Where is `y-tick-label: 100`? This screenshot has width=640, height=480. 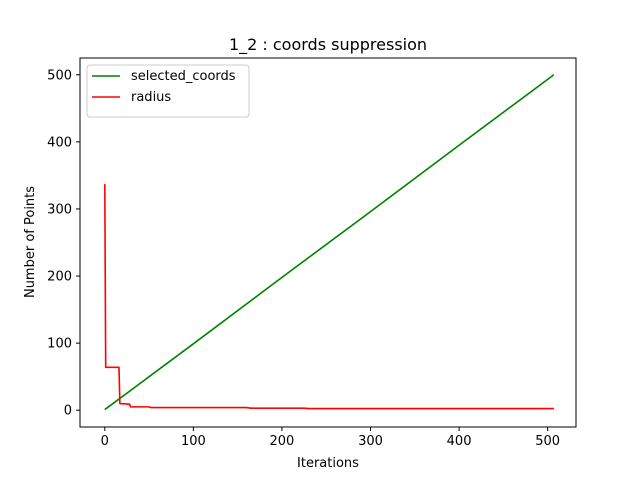
y-tick-label: 100 is located at coordinates (59, 344).